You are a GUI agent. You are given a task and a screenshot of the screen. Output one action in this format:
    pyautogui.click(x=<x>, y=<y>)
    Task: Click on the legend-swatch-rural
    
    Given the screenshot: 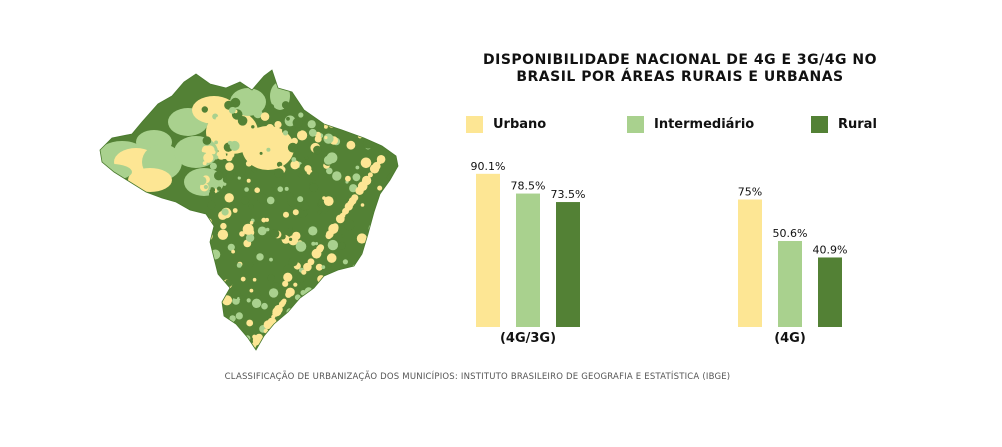 What is the action you would take?
    pyautogui.click(x=819, y=124)
    